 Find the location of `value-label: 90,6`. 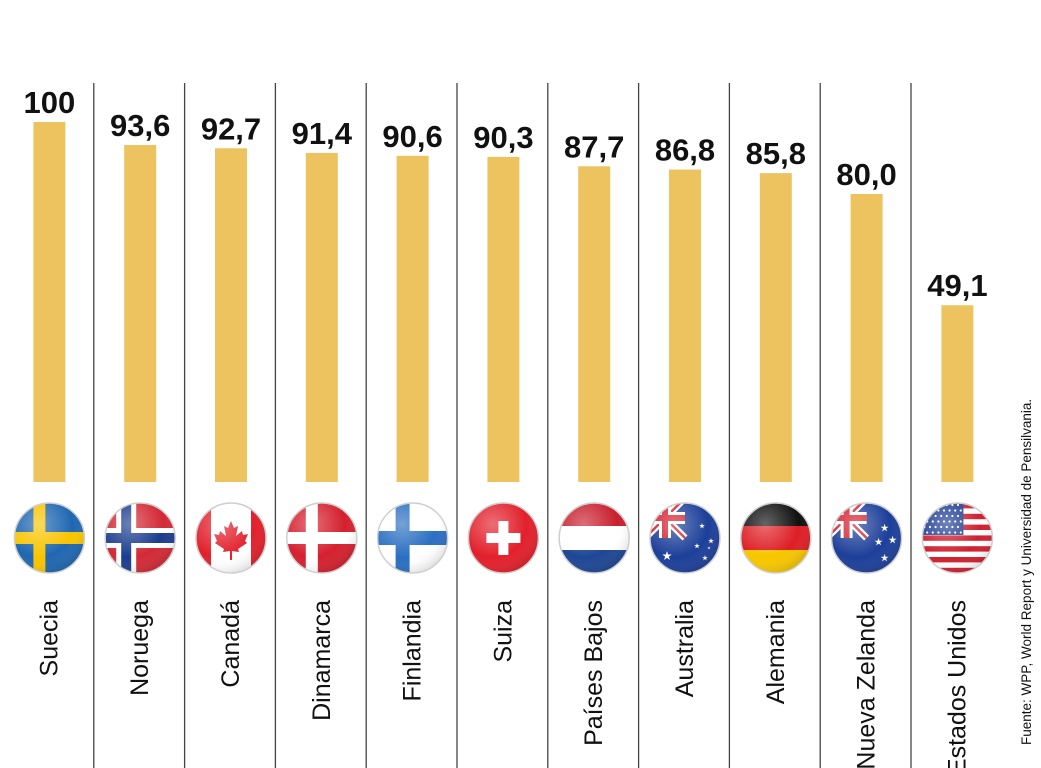

value-label: 90,6 is located at coordinates (412, 136).